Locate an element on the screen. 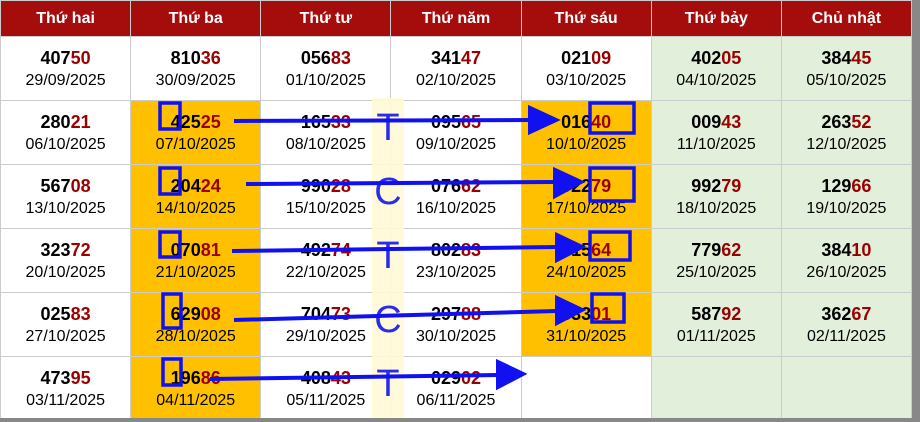 The width and height of the screenshot is (920, 422). result-date: 03/10/2025 is located at coordinates (586, 80).